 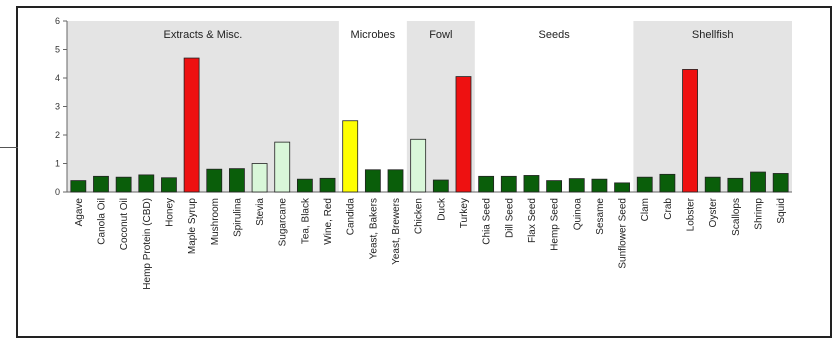 I want to click on y-tick-label: 0, so click(x=57, y=192).